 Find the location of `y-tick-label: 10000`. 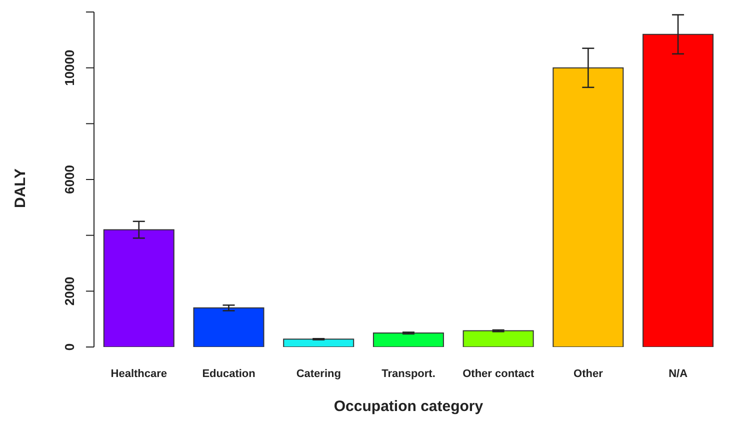

y-tick-label: 10000 is located at coordinates (69, 68).